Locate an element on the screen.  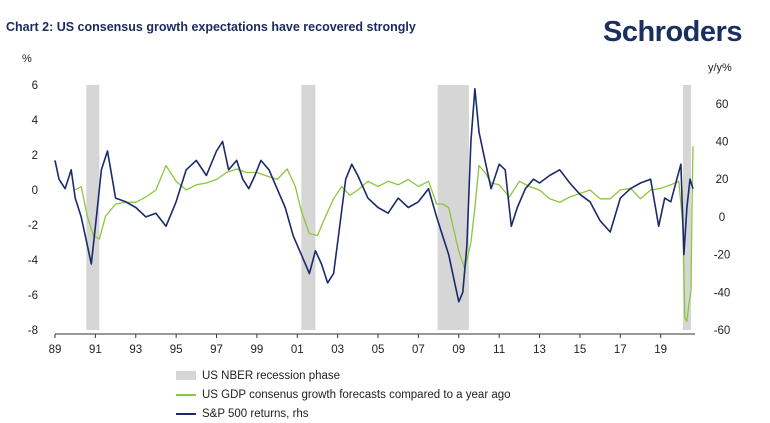
x-tick-label: 15 is located at coordinates (580, 350).